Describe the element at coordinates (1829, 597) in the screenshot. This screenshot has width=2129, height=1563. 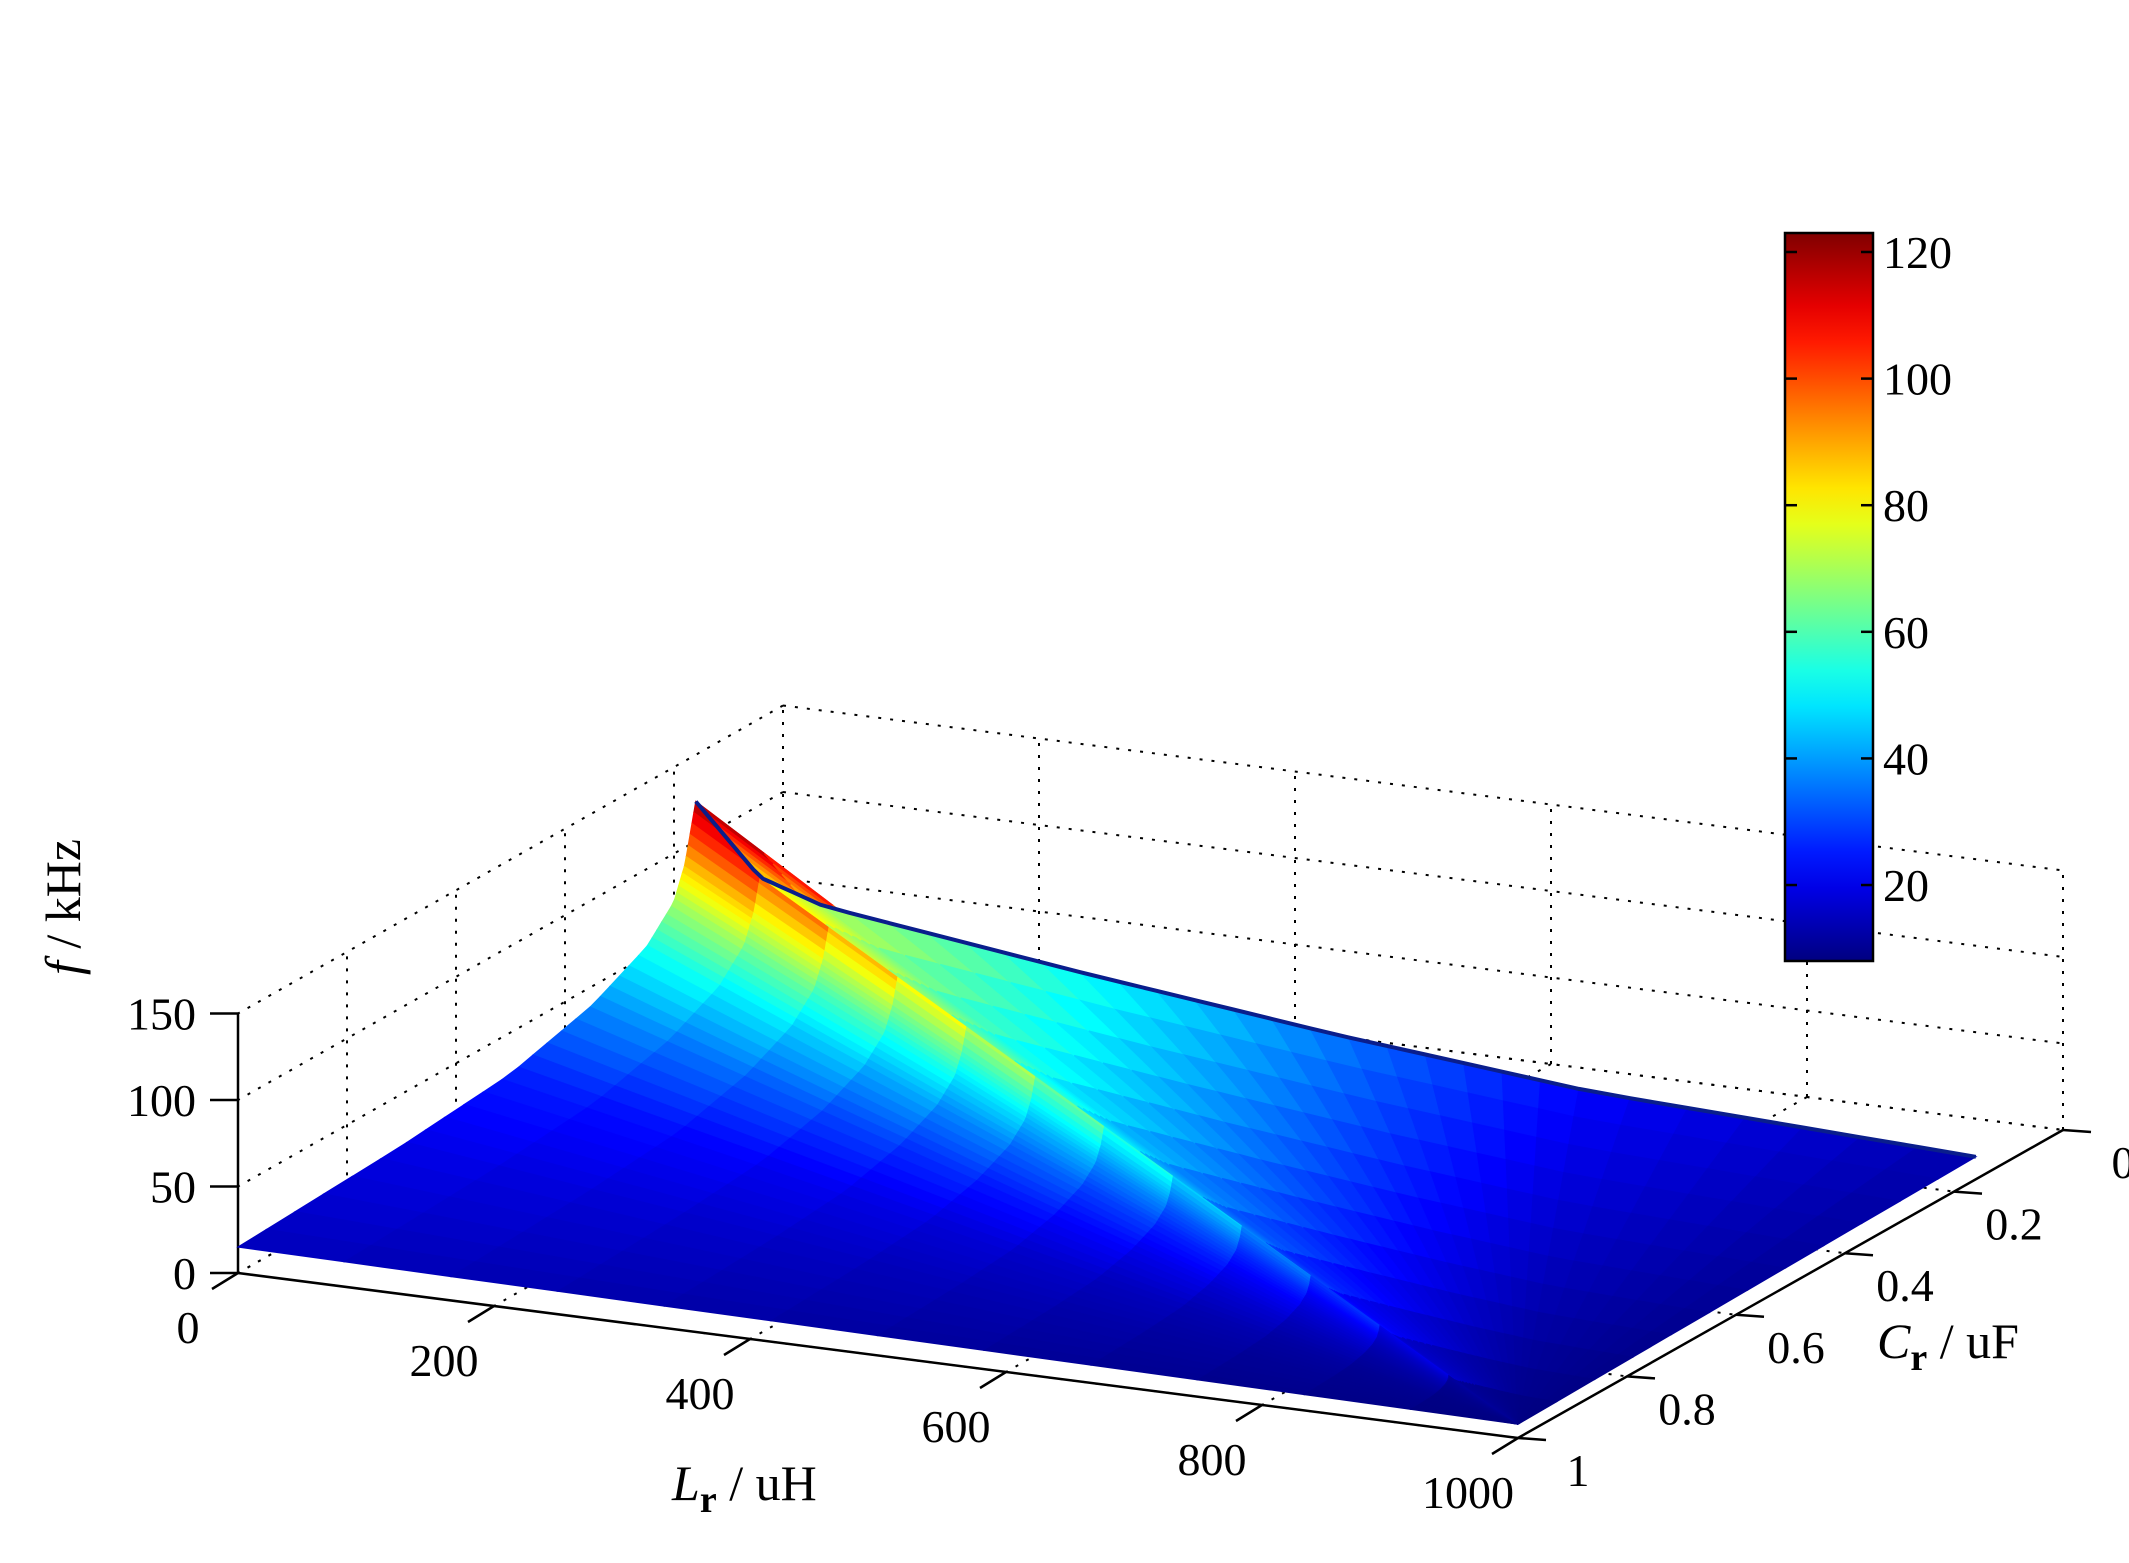
I see `colorbar-bar` at that location.